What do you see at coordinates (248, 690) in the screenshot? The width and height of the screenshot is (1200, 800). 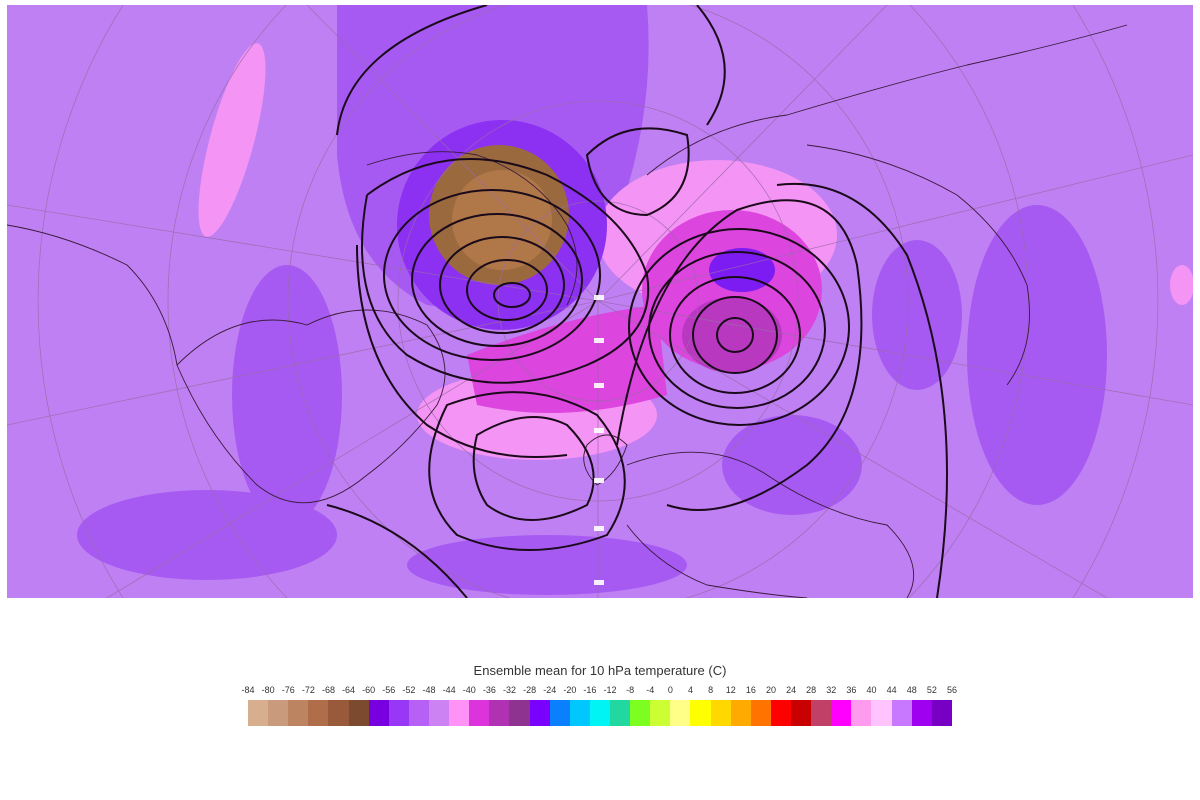 I see `legend-tick-label: -84` at bounding box center [248, 690].